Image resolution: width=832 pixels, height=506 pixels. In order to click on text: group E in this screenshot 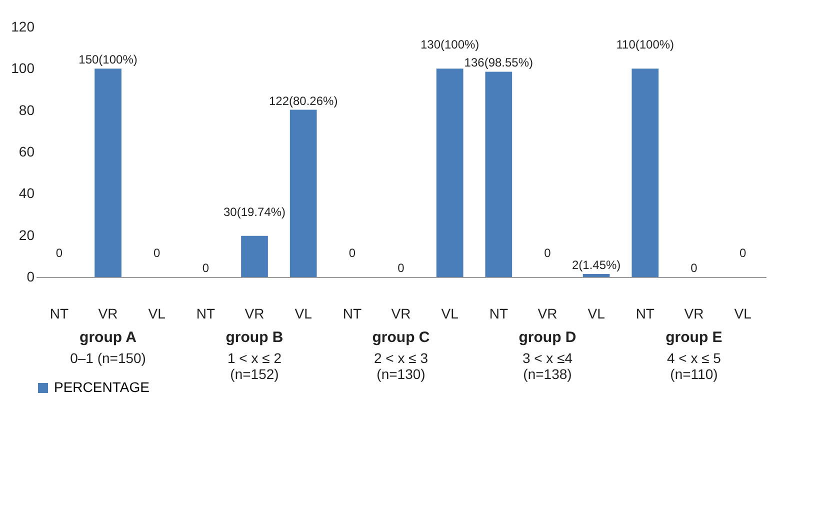, I will do `click(694, 337)`.